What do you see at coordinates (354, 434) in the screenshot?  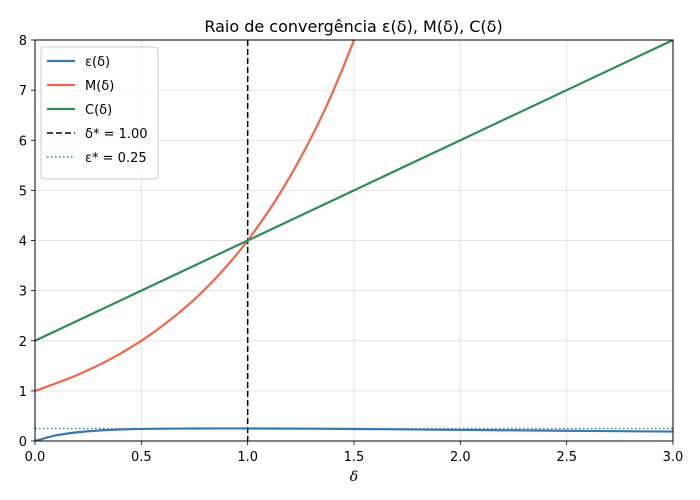 I see `series-line-epsilon` at bounding box center [354, 434].